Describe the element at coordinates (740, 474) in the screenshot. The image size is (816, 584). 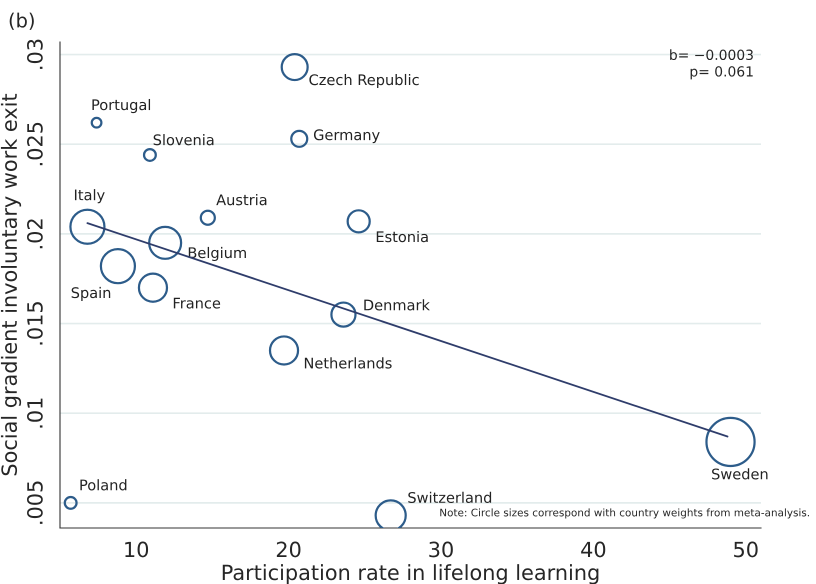
I see `annotation: Sweden` at that location.